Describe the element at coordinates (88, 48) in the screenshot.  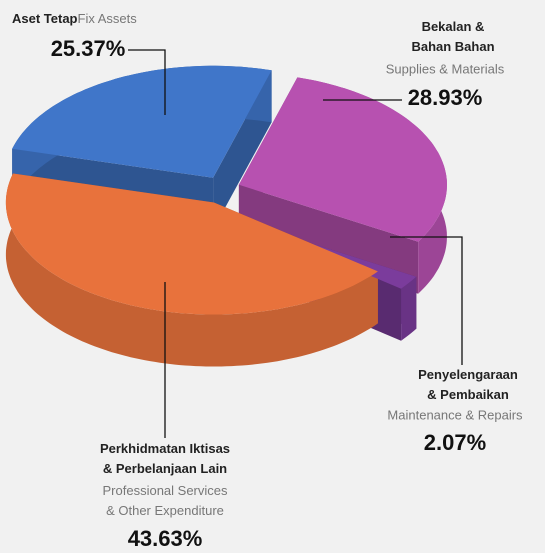
I see `value-label: 25.37%` at that location.